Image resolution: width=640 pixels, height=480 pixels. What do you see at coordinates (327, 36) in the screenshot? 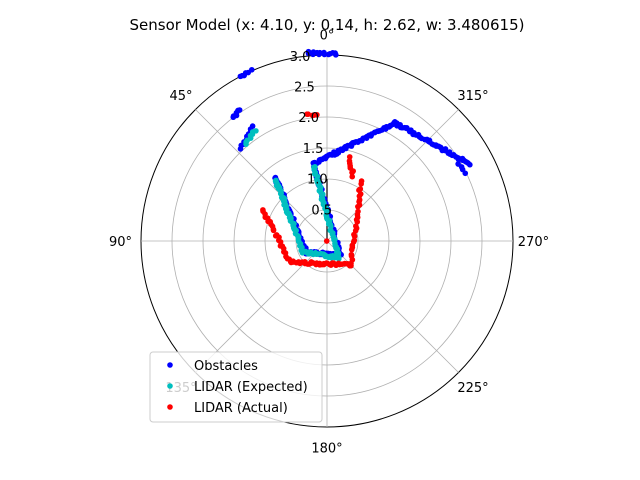
I see `theta-tick-label: 0°` at bounding box center [327, 36].